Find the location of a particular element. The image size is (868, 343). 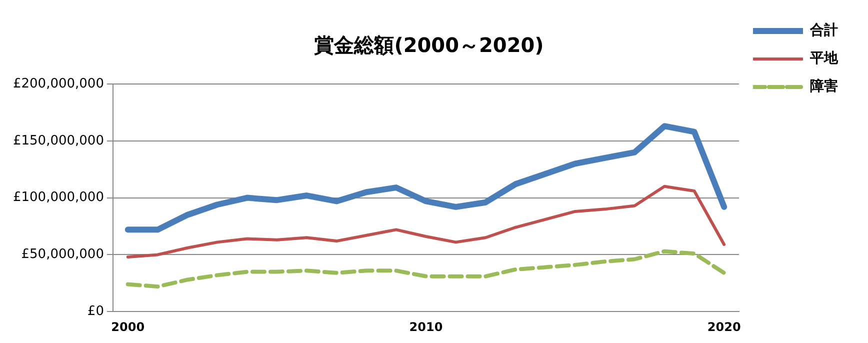

x-tick-label: 2000 is located at coordinates (128, 327).